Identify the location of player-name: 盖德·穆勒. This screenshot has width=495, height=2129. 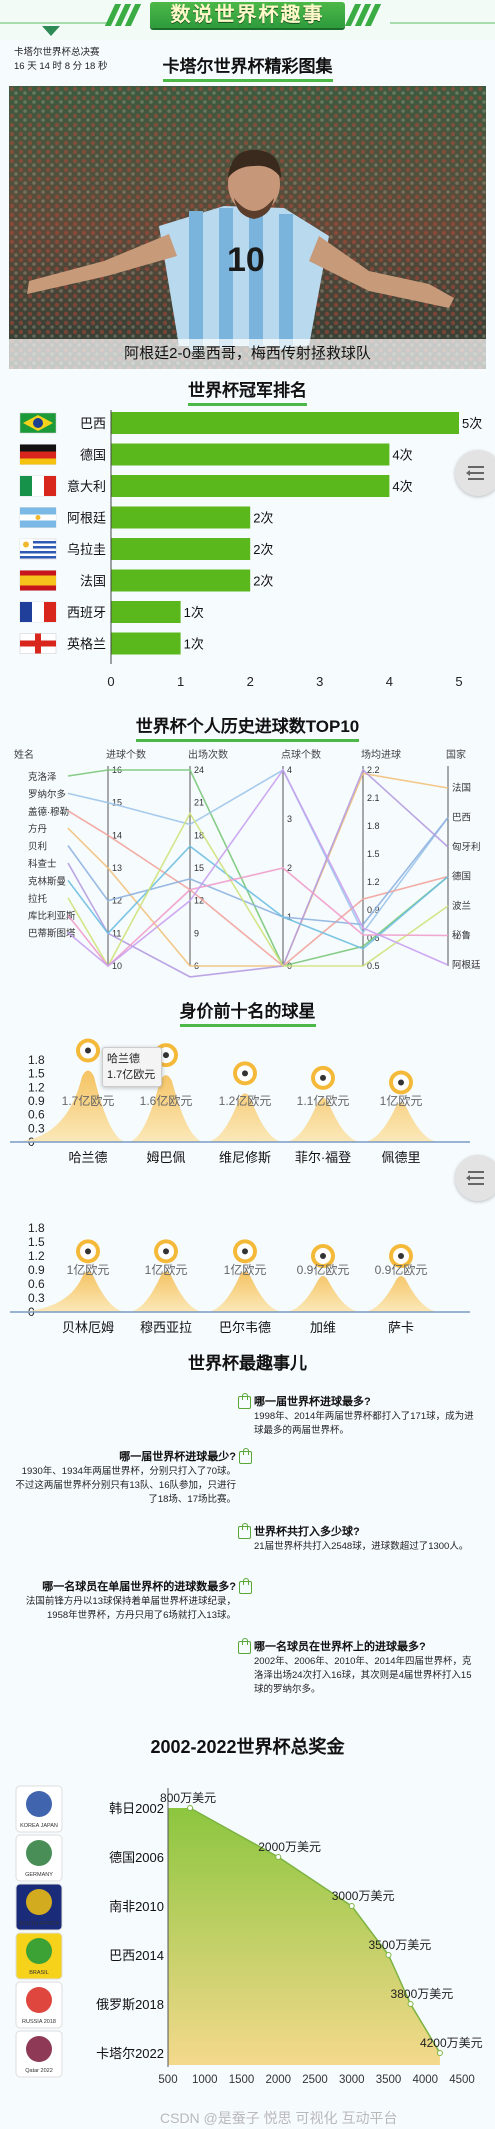
(48, 812).